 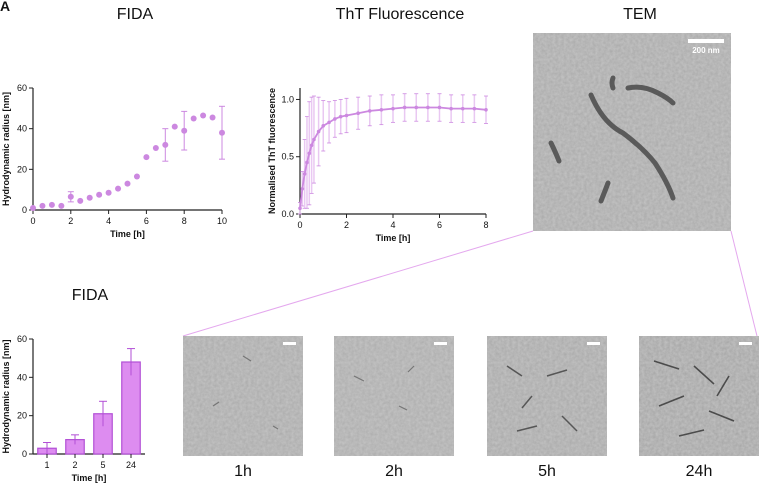 What do you see at coordinates (46, 465) in the screenshot?
I see `x-tick-label: 1` at bounding box center [46, 465].